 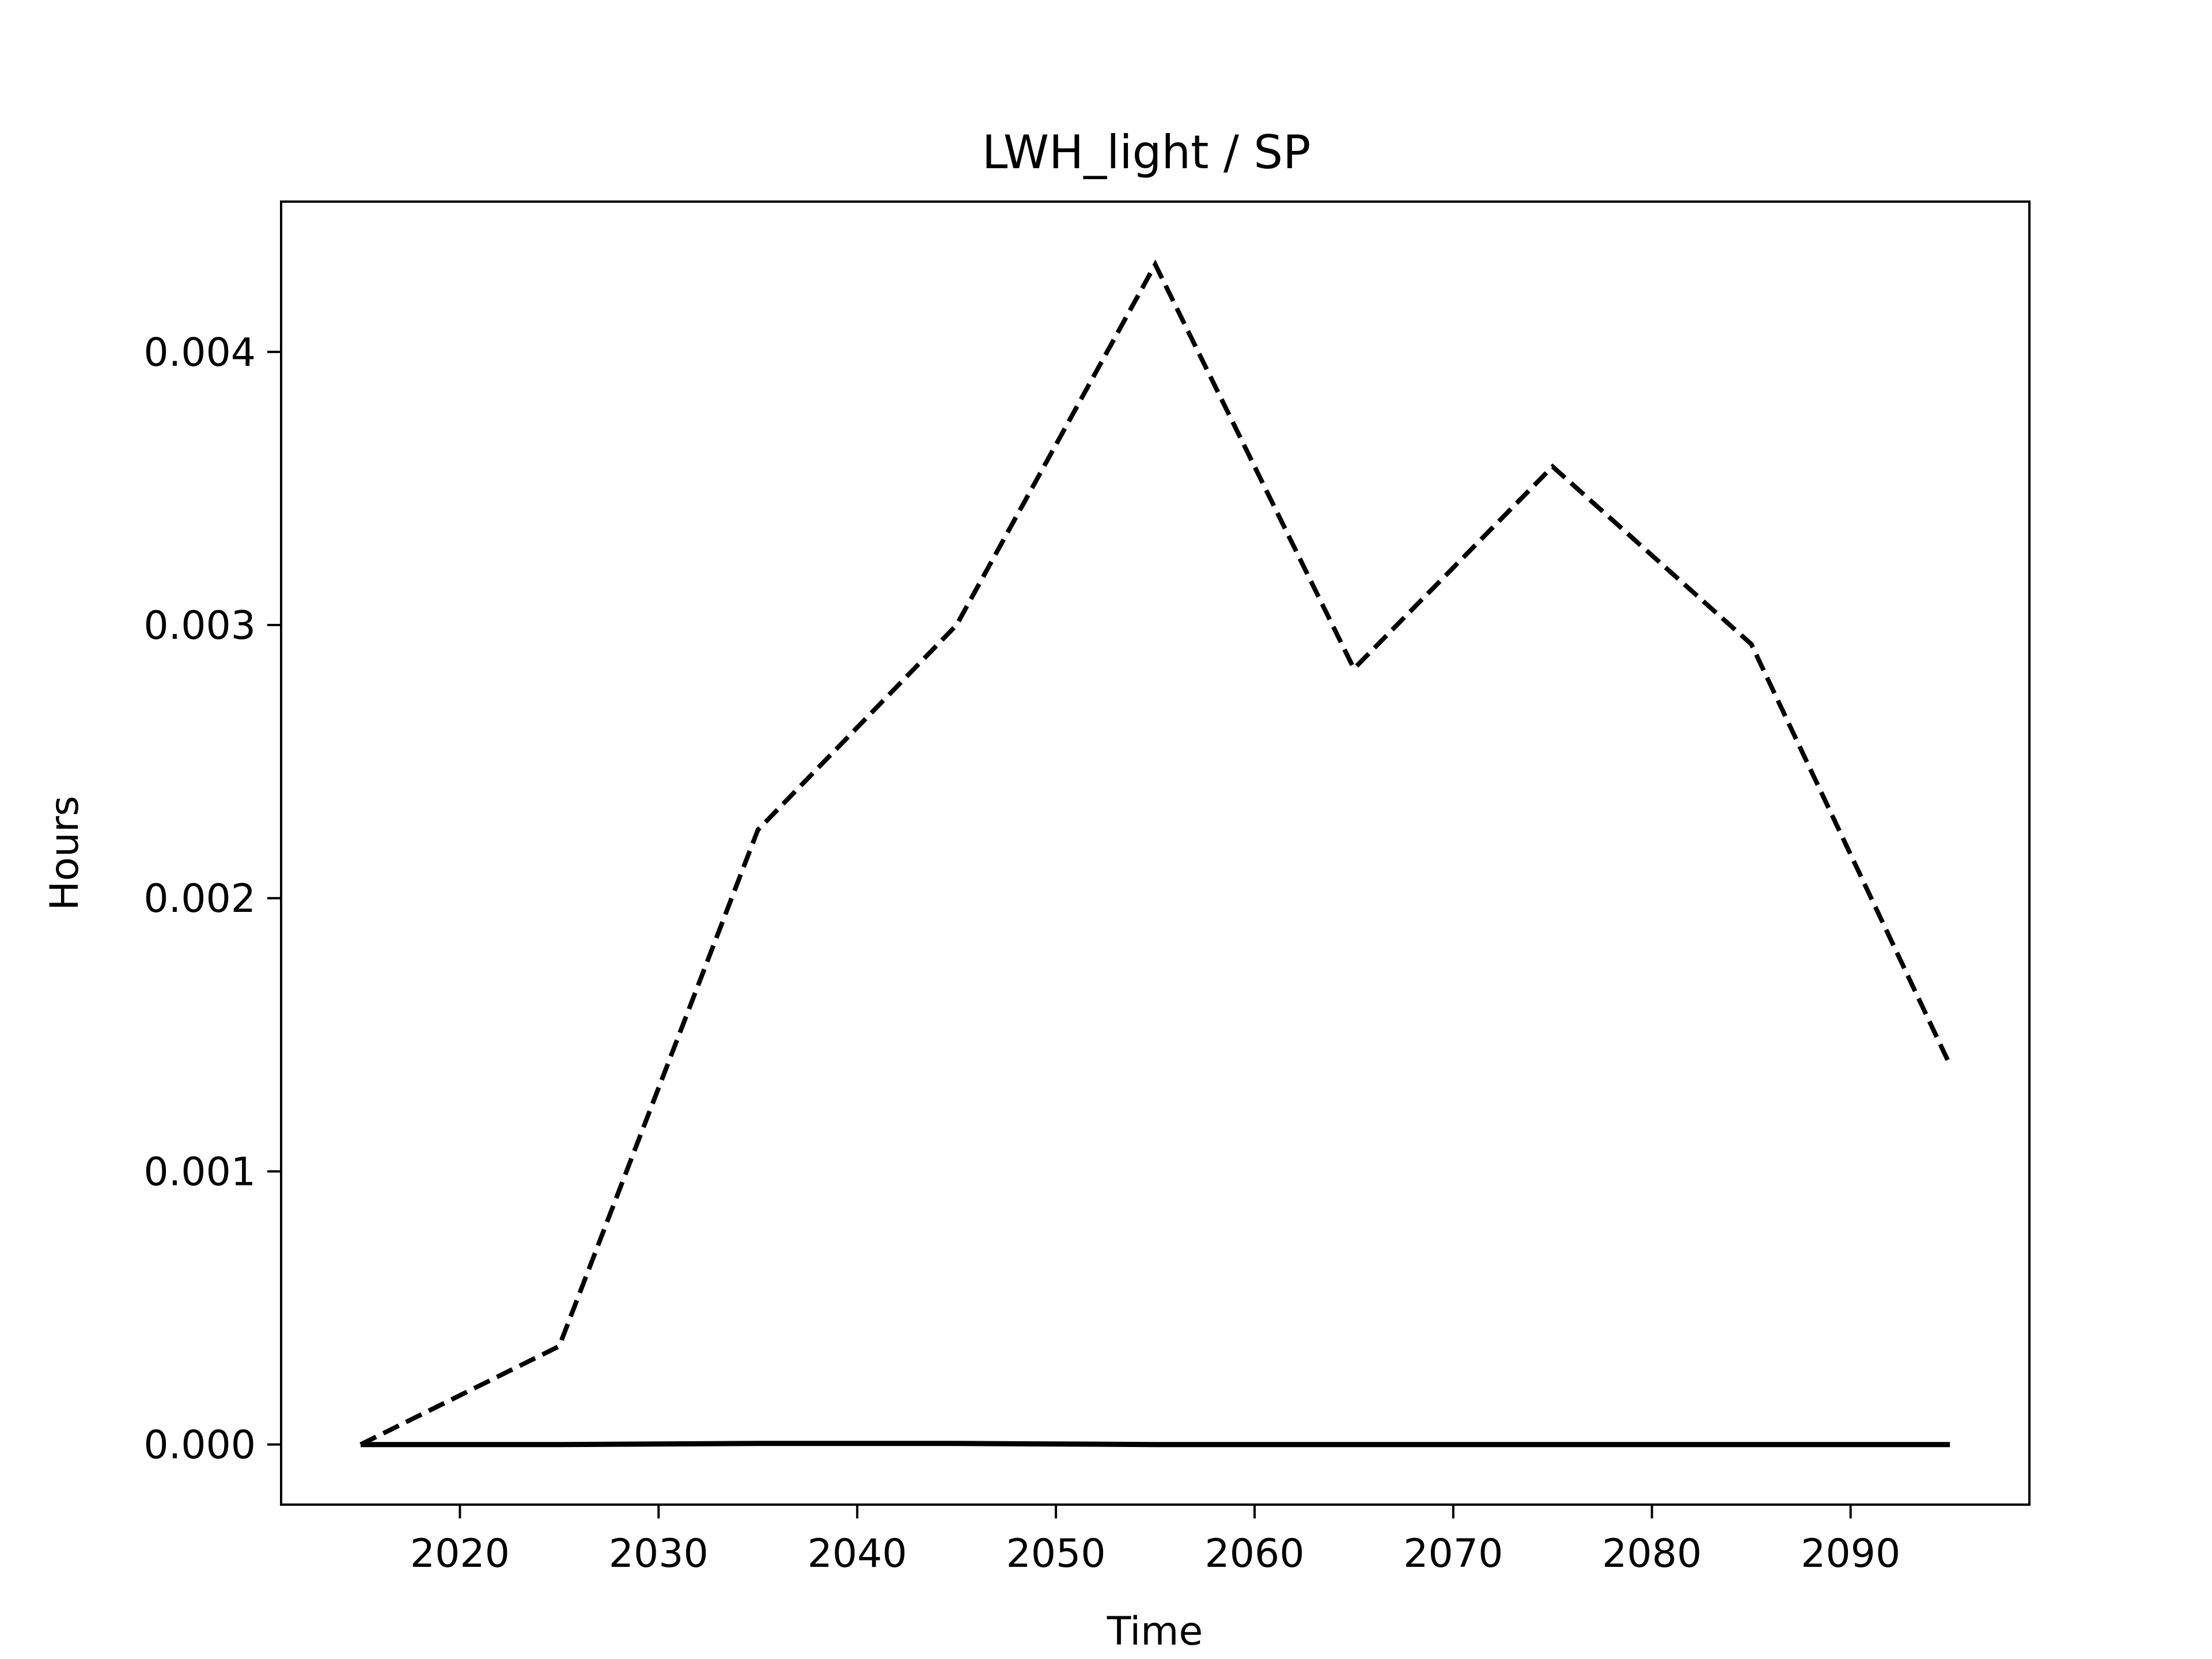 What do you see at coordinates (1652, 1554) in the screenshot?
I see `x-tick-label: 2080` at bounding box center [1652, 1554].